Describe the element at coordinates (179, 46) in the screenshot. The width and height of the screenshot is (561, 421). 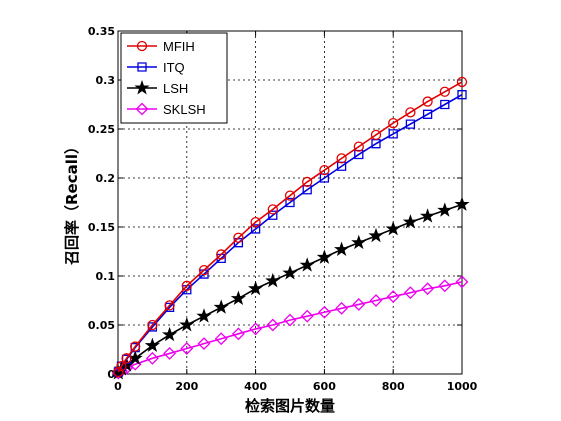
I see `legend-label: MFIH` at that location.